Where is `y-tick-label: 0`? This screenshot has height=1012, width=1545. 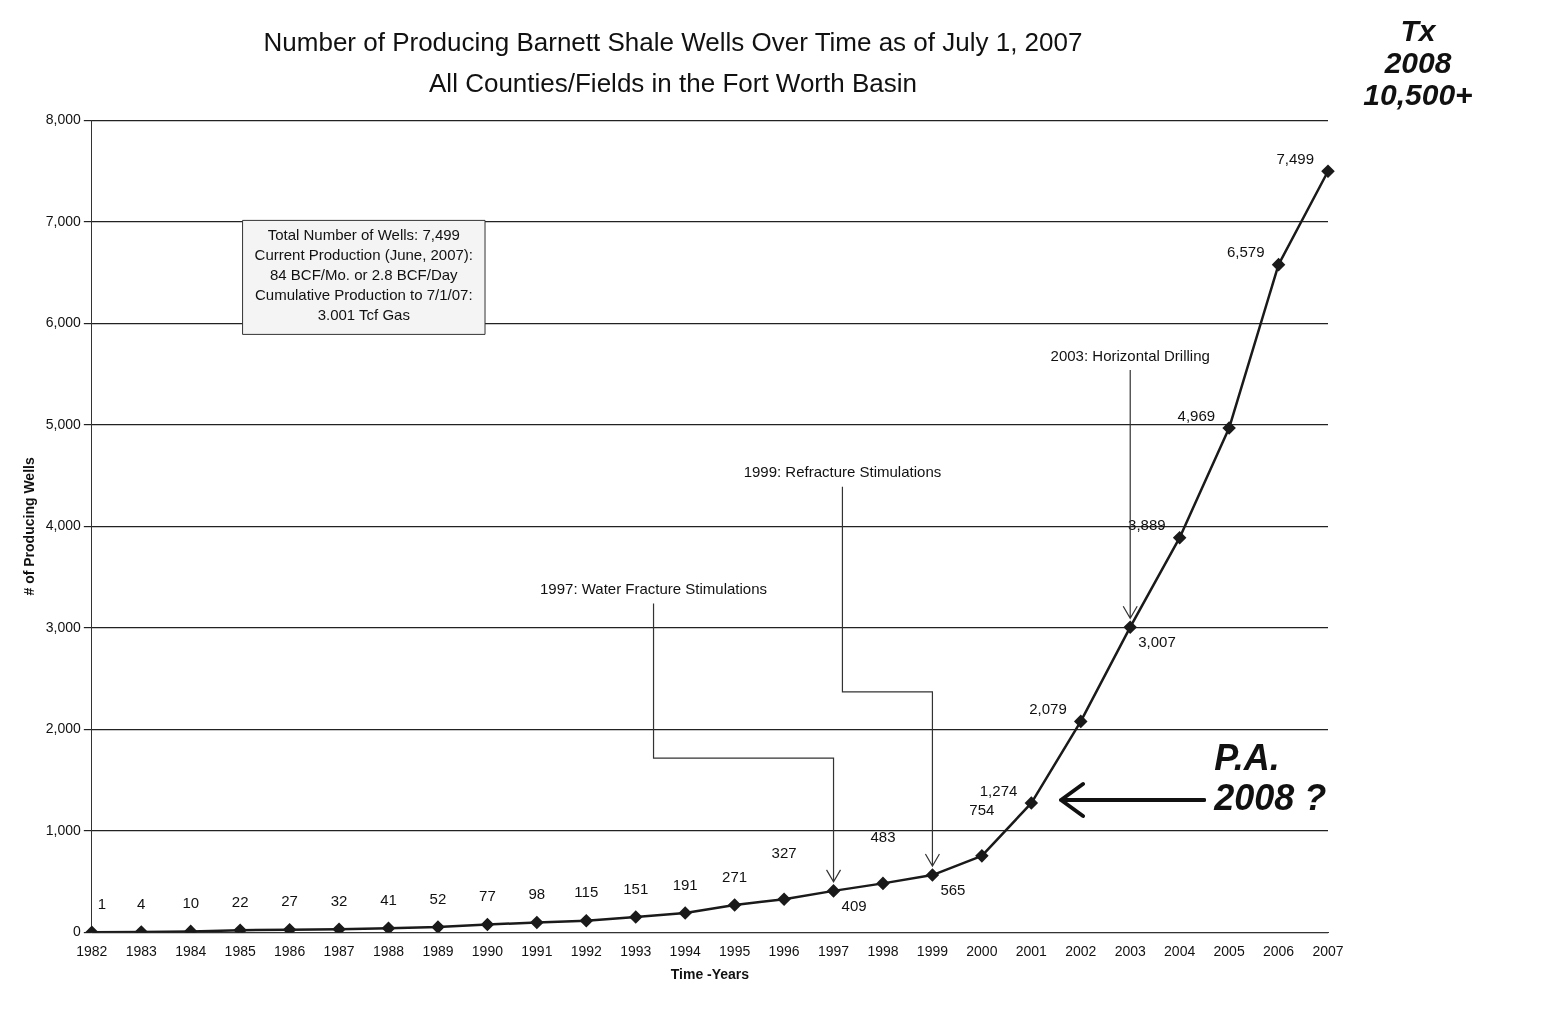
y-tick-label: 0 is located at coordinates (77, 931).